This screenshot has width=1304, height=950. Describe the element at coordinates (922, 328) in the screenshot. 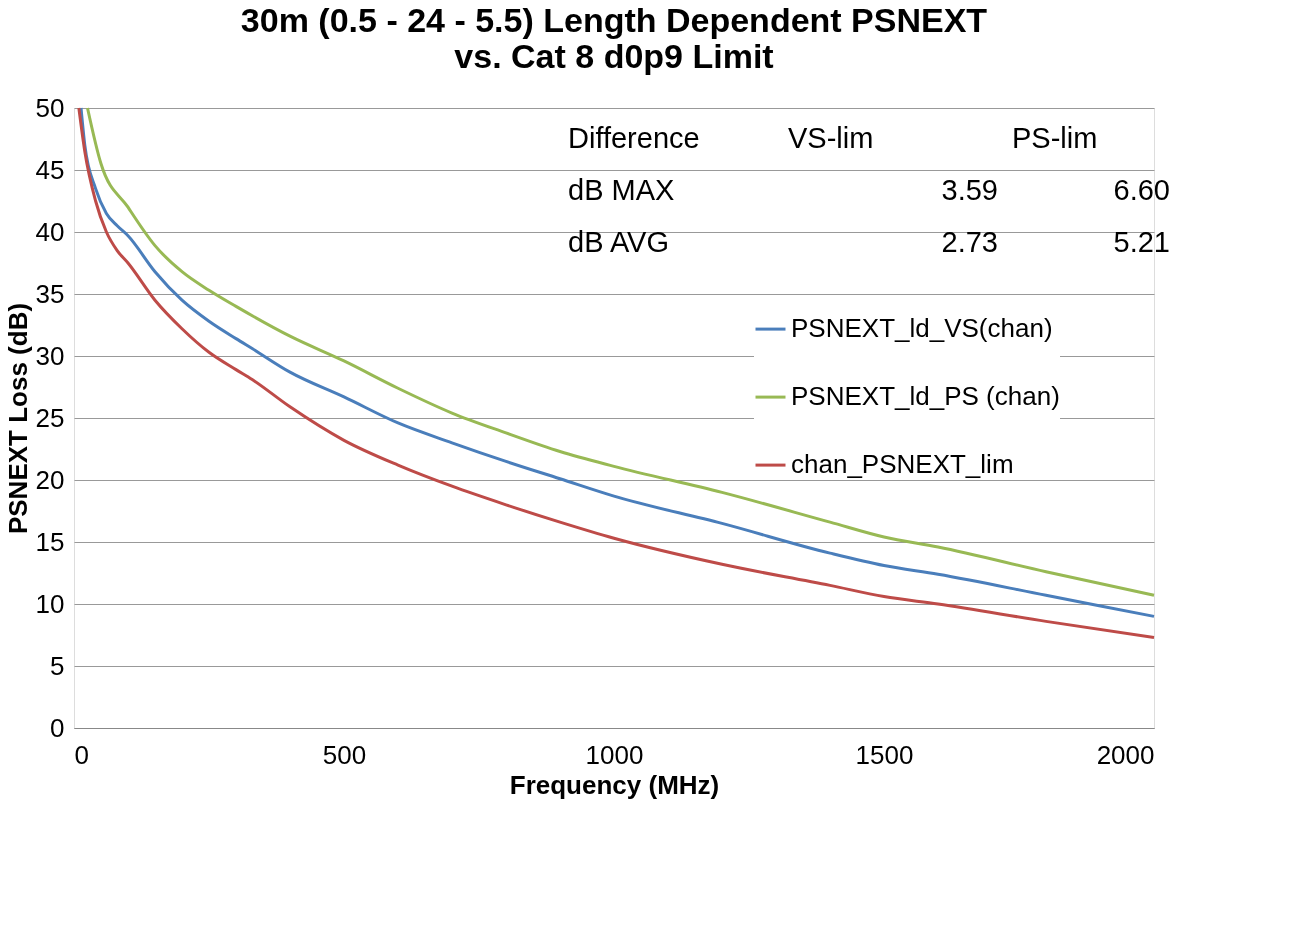

I see `legend-label: PSNEXT_ld_VS(chan)` at that location.